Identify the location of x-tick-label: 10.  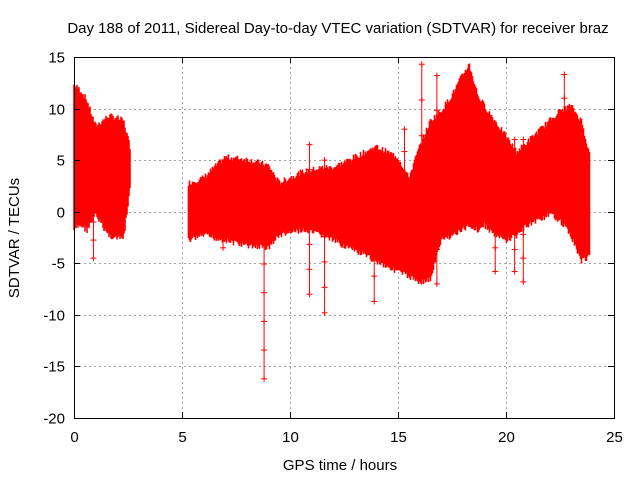
(290, 437).